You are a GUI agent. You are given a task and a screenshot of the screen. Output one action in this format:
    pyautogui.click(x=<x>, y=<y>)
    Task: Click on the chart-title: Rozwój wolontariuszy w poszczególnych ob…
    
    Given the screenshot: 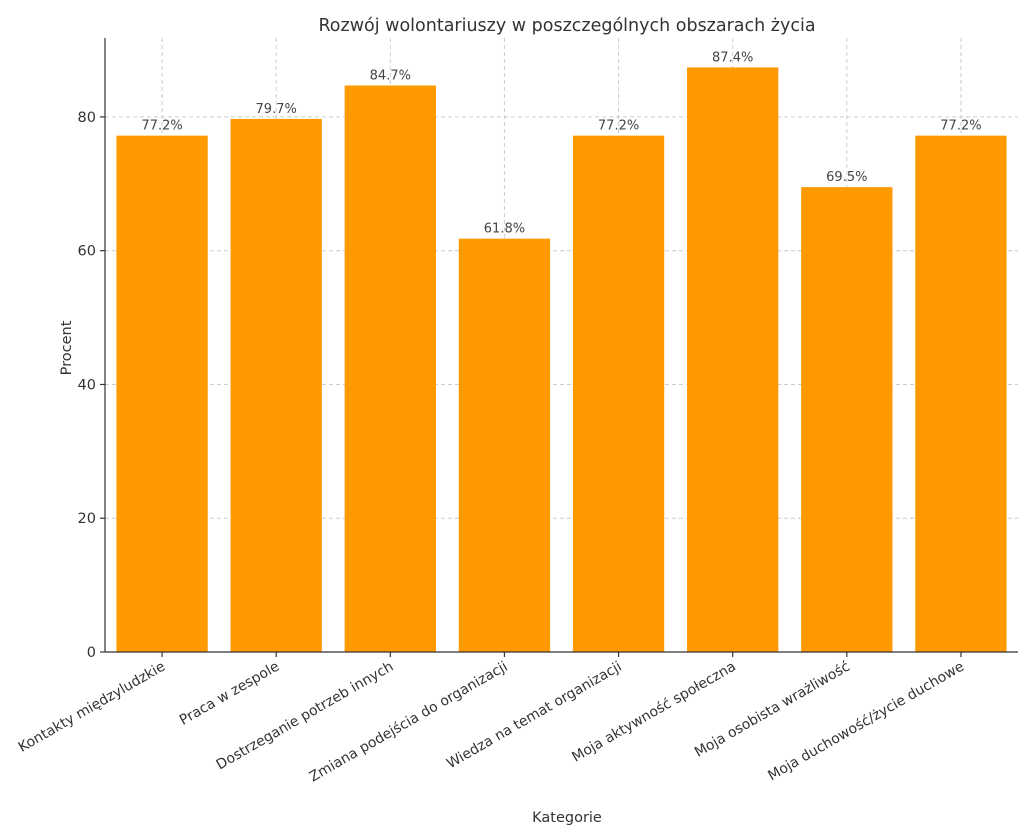 What is the action you would take?
    pyautogui.click(x=566, y=26)
    